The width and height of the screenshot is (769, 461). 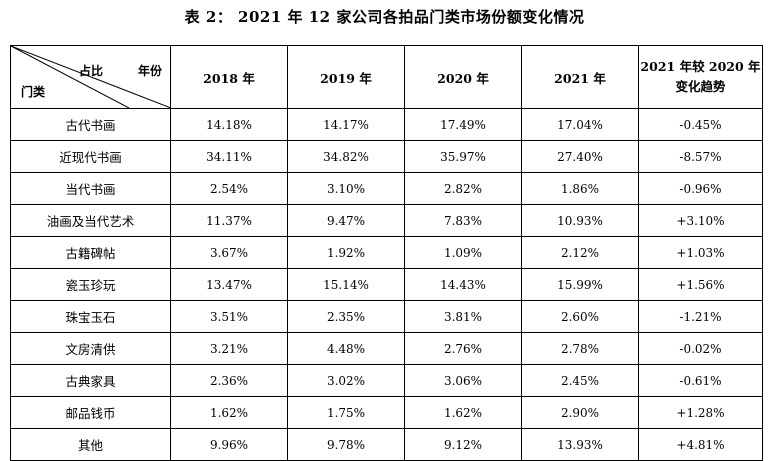 I want to click on category-cell: 古籍碑帖, so click(x=90, y=252).